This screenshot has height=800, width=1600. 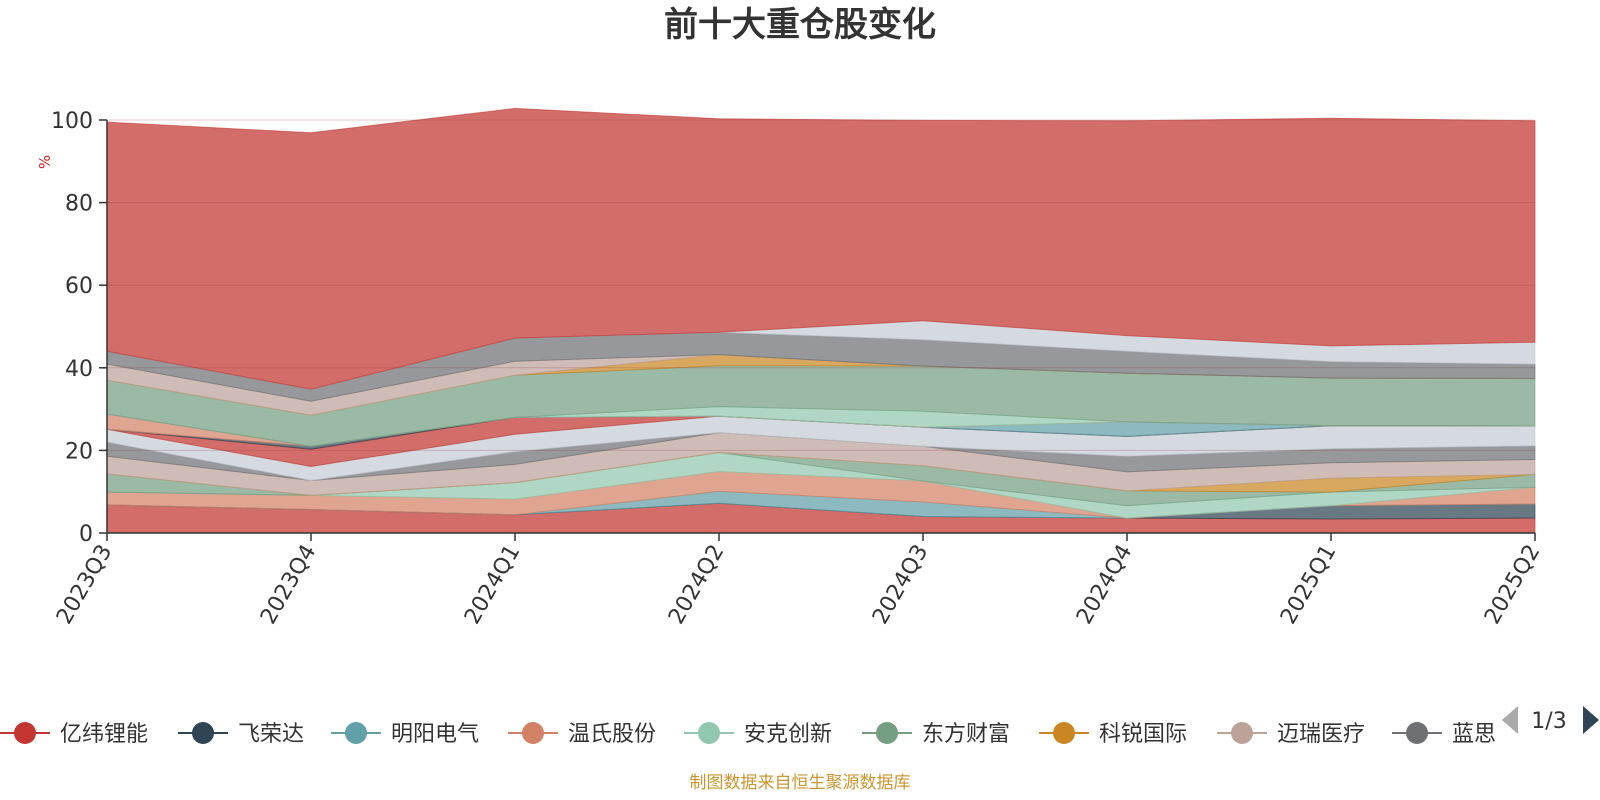 What do you see at coordinates (86, 534) in the screenshot?
I see `y-tick-label: 0` at bounding box center [86, 534].